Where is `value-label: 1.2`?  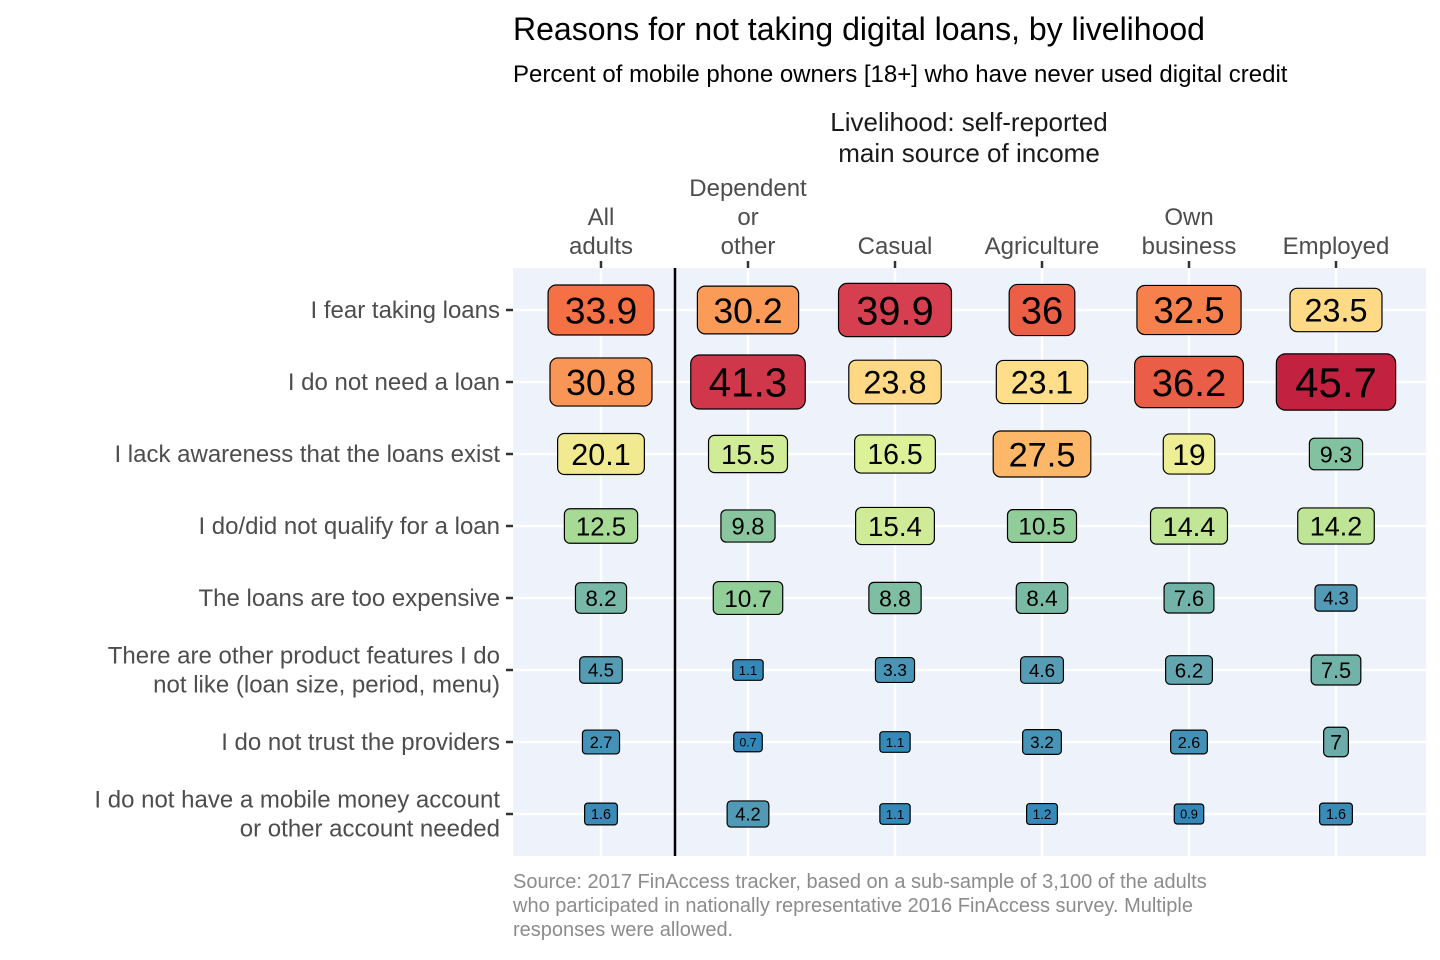
value-label: 1.2 is located at coordinates (1042, 814).